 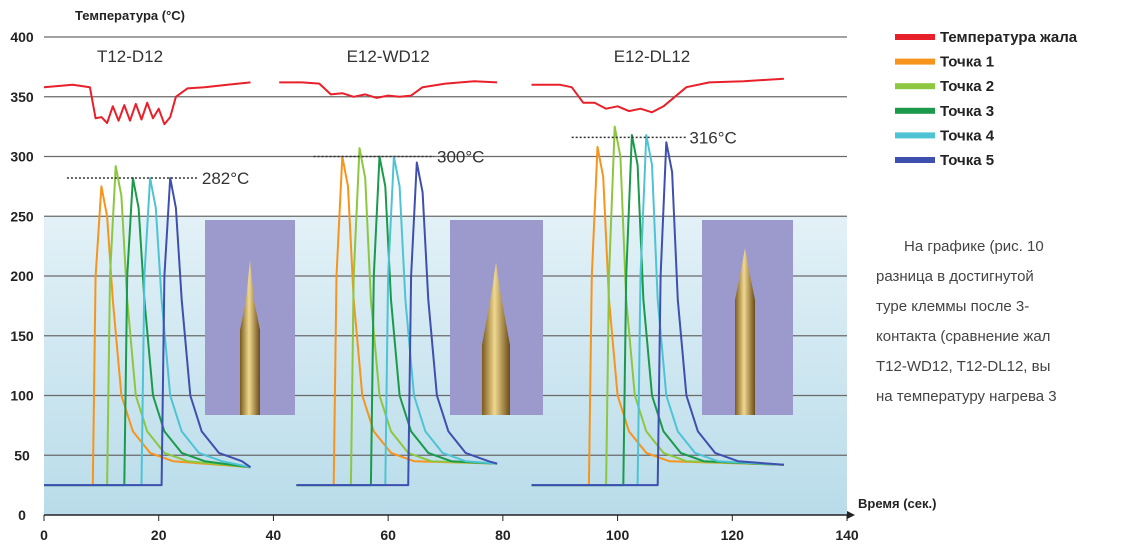 What do you see at coordinates (22, 97) in the screenshot?
I see `y-tick-label: 350` at bounding box center [22, 97].